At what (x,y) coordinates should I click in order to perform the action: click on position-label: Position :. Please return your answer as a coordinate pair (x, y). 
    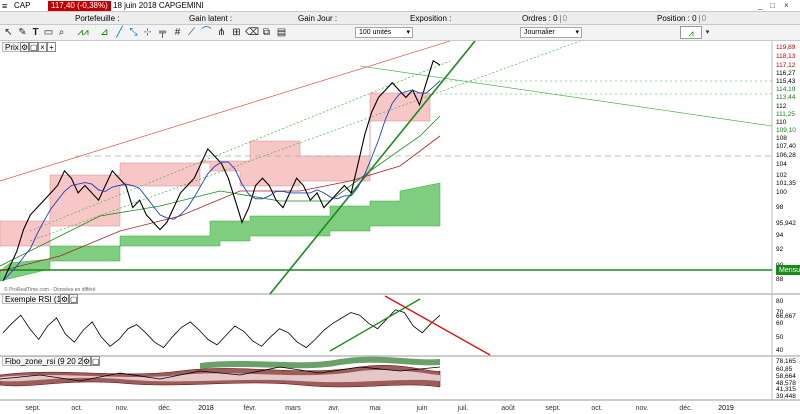
    Looking at the image, I should click on (673, 18).